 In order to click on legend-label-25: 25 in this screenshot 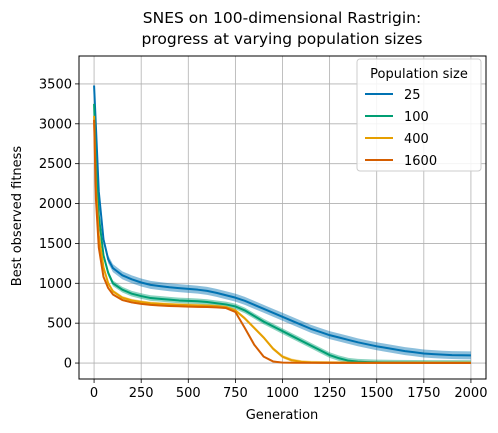, I will do `click(412, 95)`.